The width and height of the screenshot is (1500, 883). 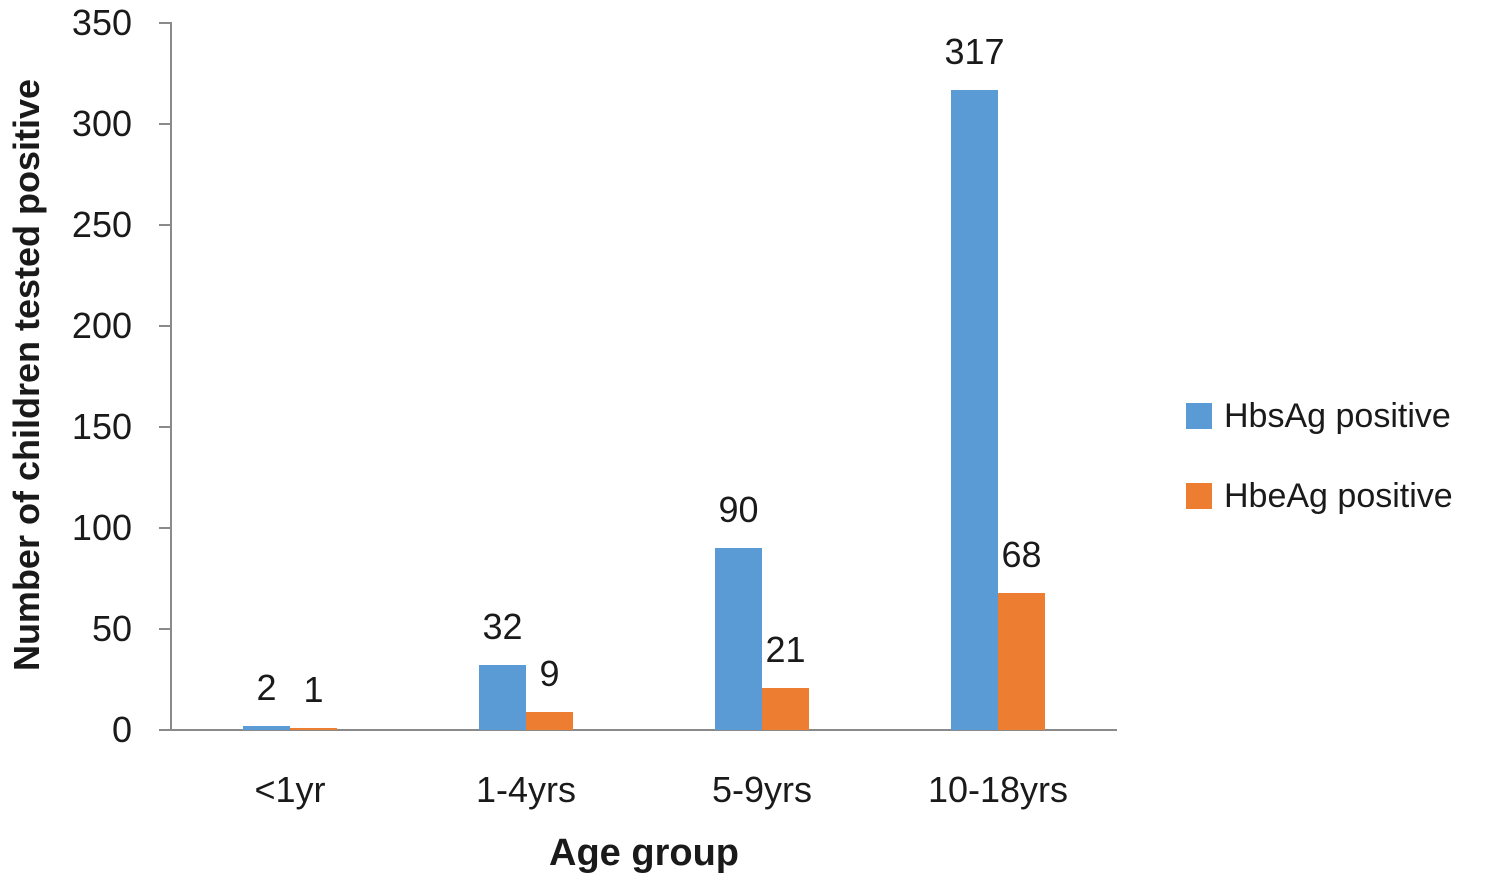 What do you see at coordinates (101, 325) in the screenshot?
I see `y-tick-label-200: 200` at bounding box center [101, 325].